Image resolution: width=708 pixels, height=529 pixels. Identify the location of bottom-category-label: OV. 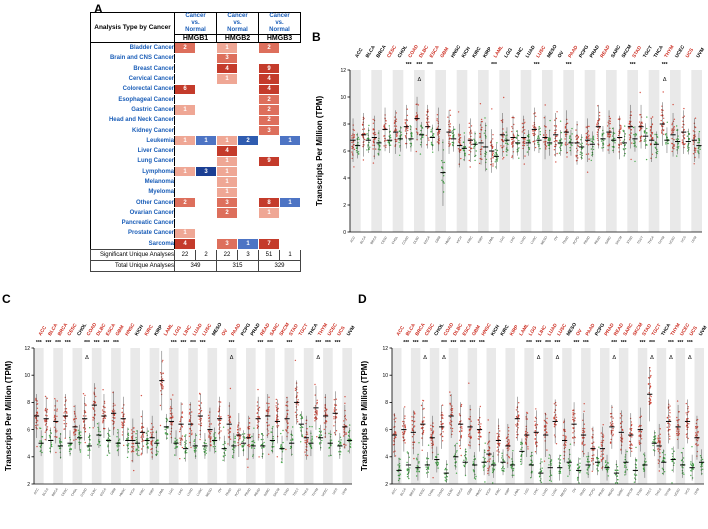
(574, 490).